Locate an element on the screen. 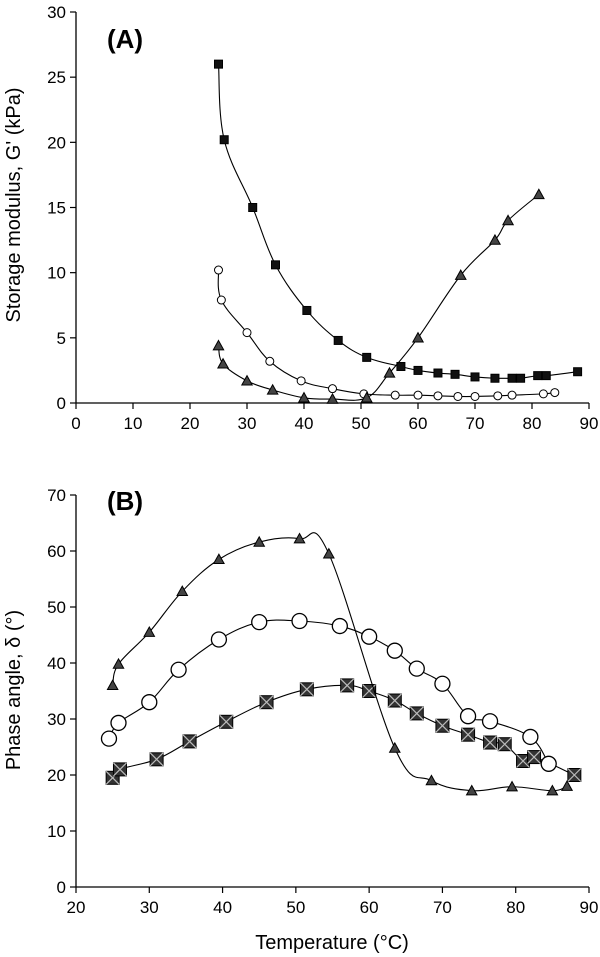  chart-b-square-series-line is located at coordinates (343, 731).